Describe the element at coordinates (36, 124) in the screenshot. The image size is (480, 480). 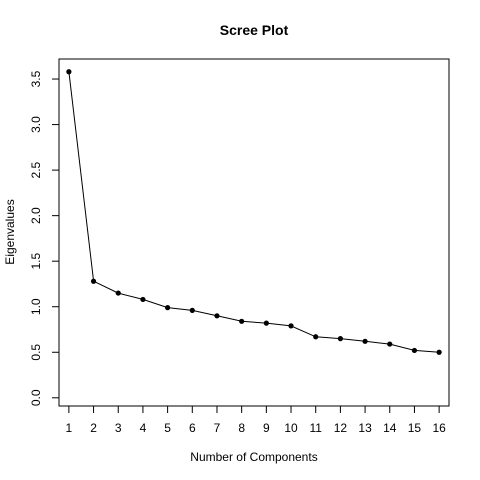
I see `y-tick-label: 3.0` at that location.